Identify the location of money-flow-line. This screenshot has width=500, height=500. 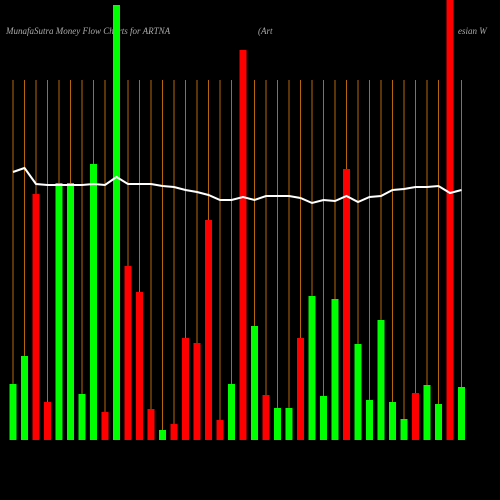
(237, 185).